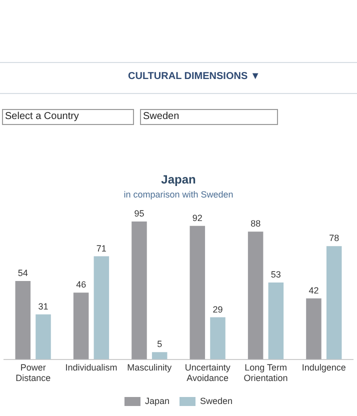 The image size is (357, 416). What do you see at coordinates (313, 290) in the screenshot?
I see `data-label: 42` at bounding box center [313, 290].